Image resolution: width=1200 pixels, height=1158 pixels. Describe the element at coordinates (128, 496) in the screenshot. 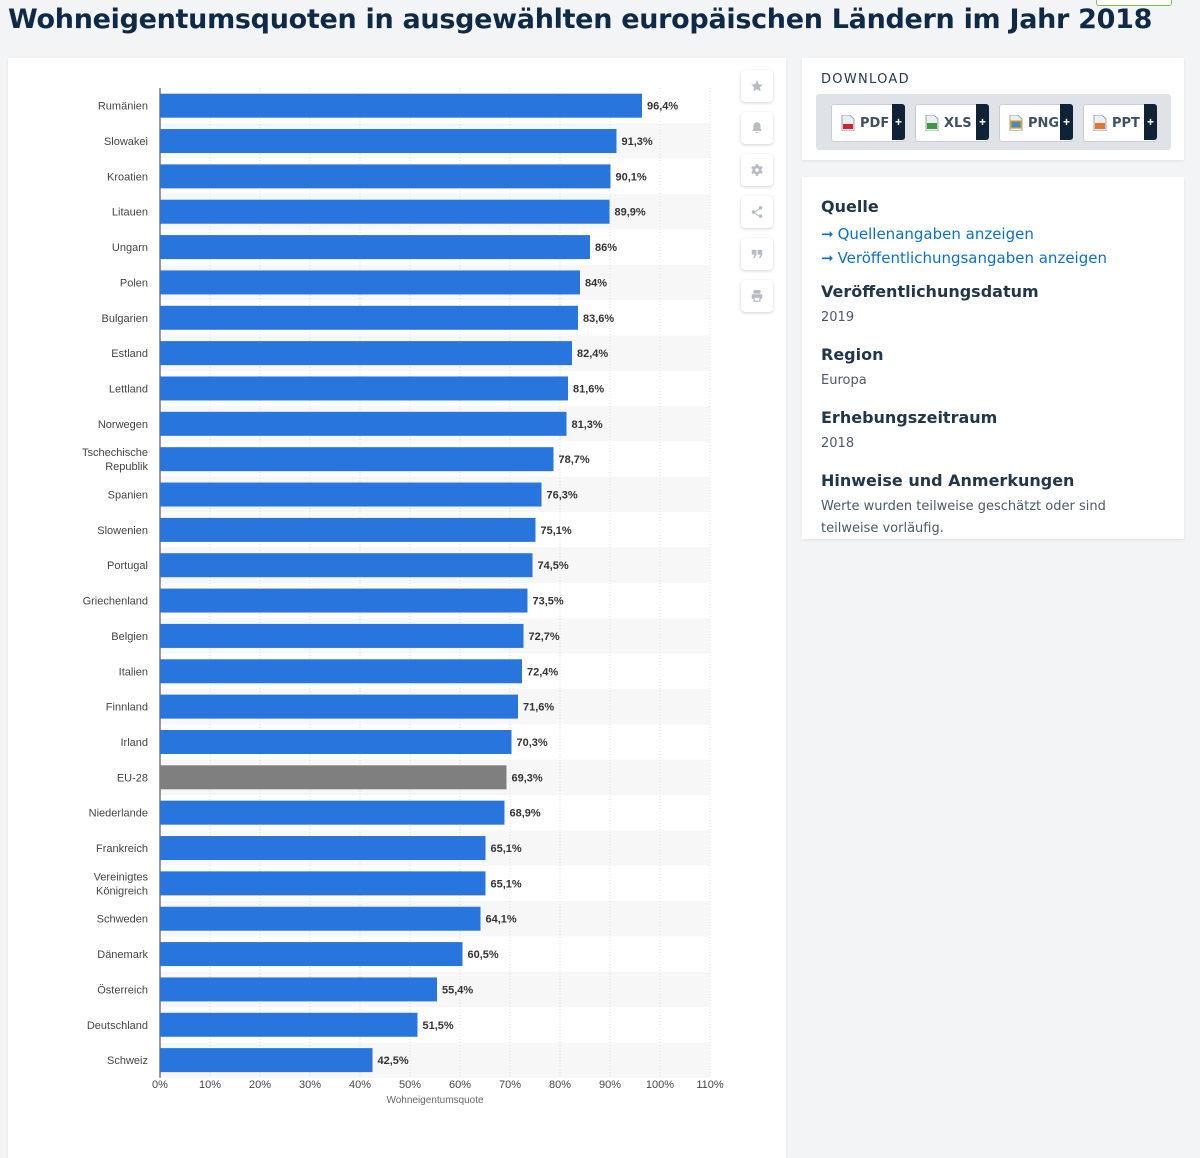

I see `category-label: Spanien` at that location.